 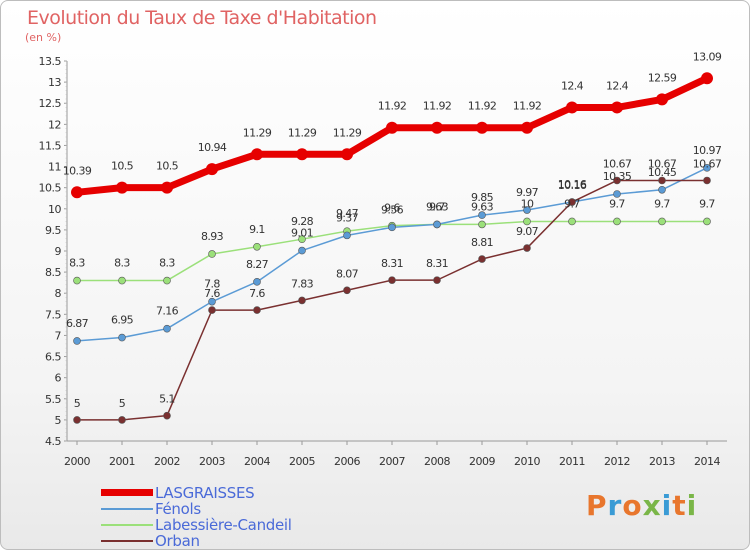 I want to click on x-tick-label: 2014, so click(x=707, y=461).